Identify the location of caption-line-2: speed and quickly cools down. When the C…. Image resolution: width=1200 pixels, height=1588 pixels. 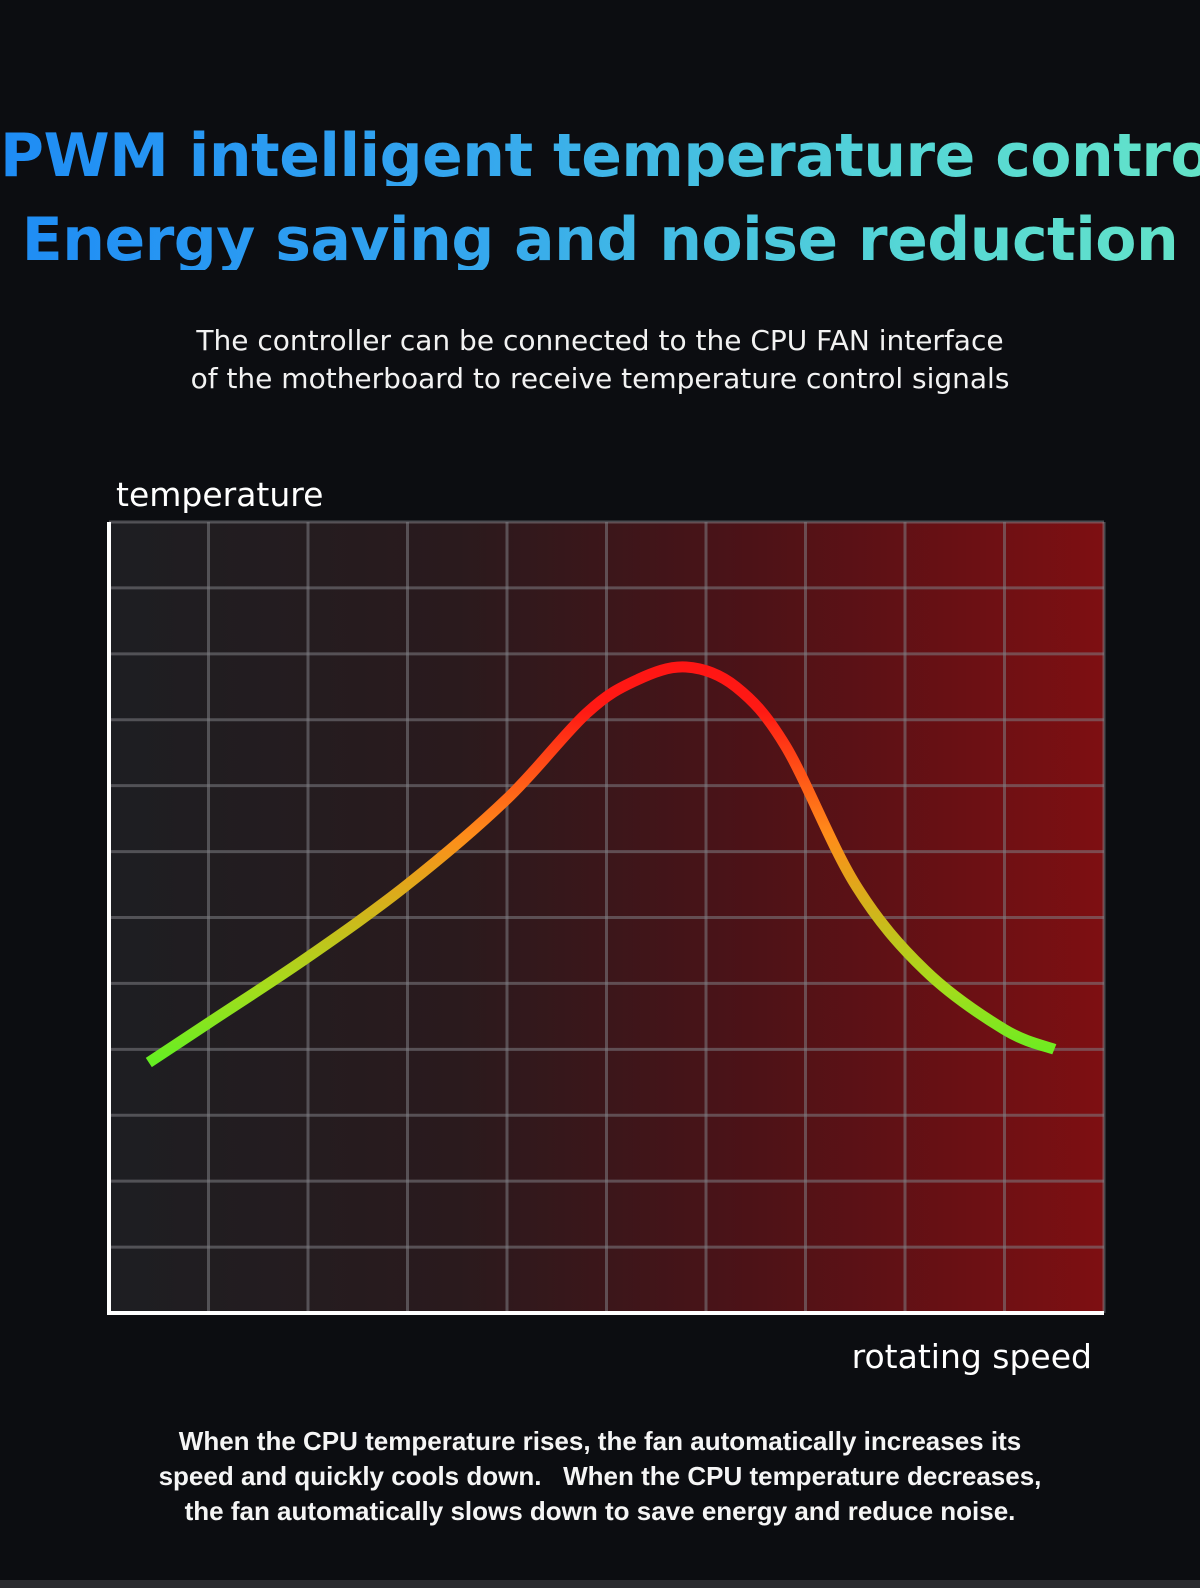
(600, 1476).